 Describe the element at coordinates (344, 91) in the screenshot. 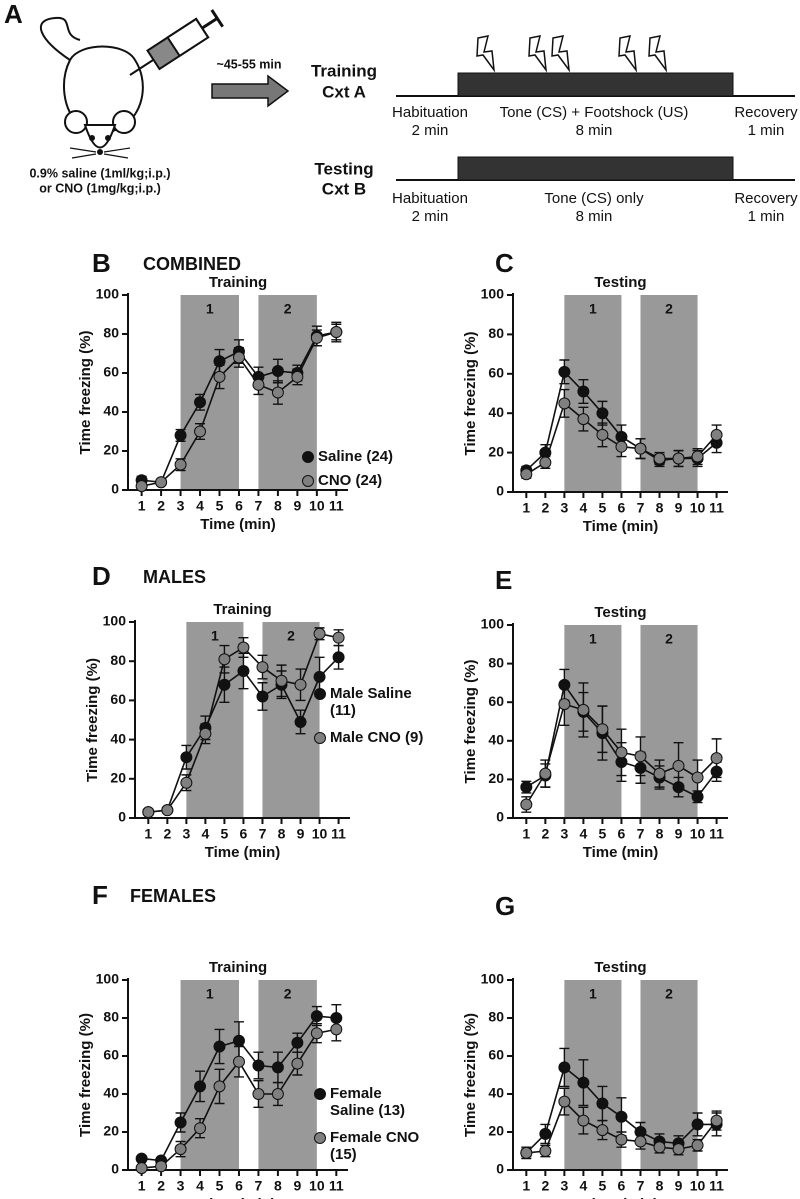

I see `context-label: Cxt A` at that location.